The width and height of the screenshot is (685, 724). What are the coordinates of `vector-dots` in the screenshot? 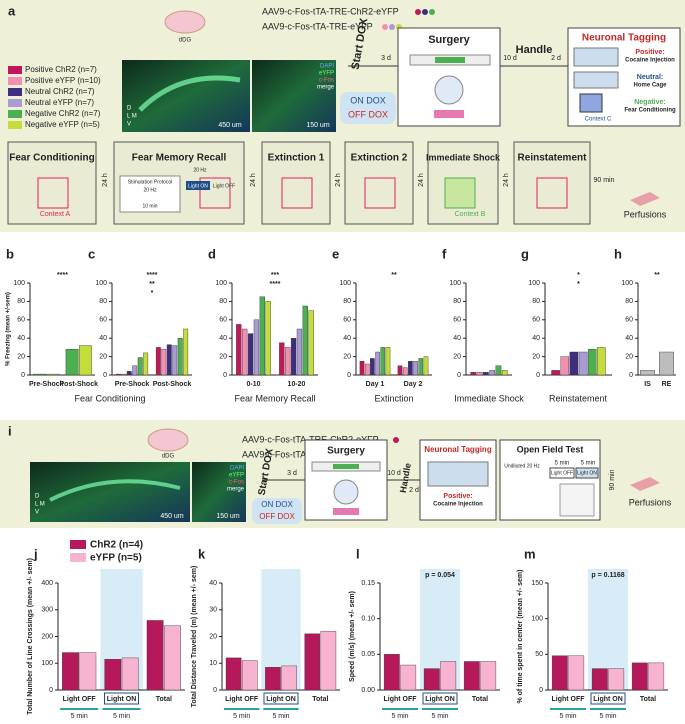 It's located at (408, 19).